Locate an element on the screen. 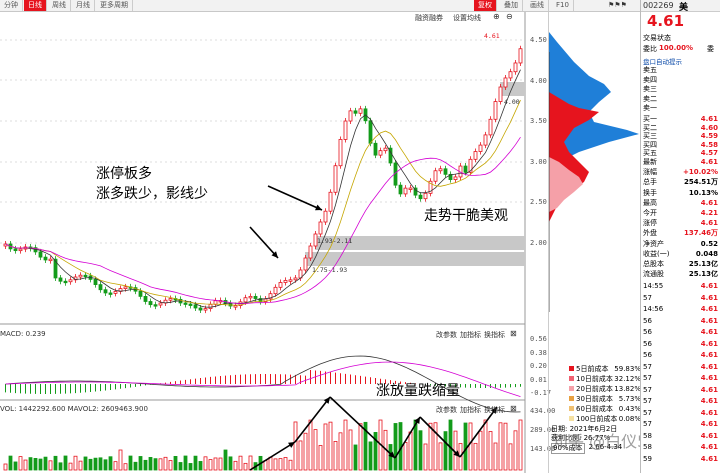 The height and width of the screenshot is (473, 720). macd-axis-tick: 0.01 is located at coordinates (538, 379).